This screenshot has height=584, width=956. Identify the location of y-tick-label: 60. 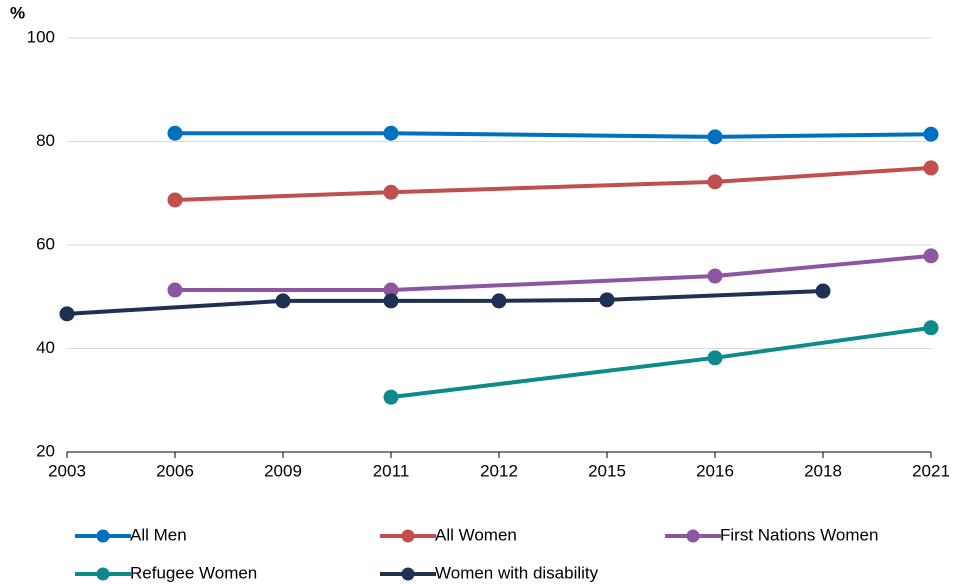
(45, 243).